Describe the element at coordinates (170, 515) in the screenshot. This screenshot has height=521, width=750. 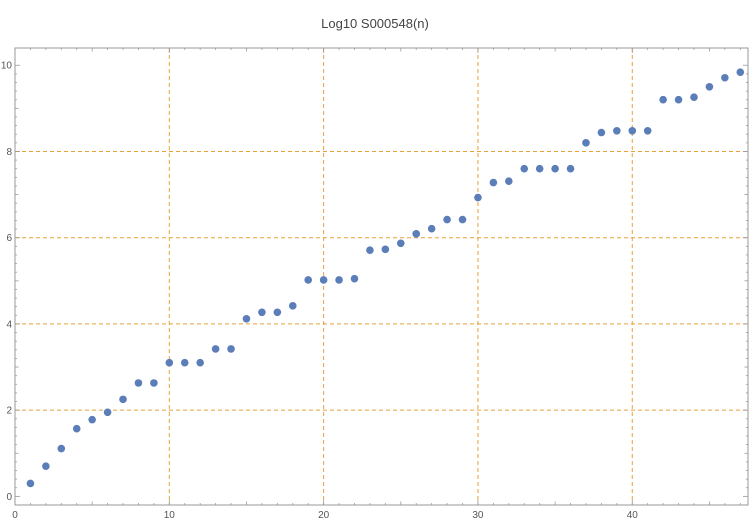
I see `x-tick-label: 10` at that location.